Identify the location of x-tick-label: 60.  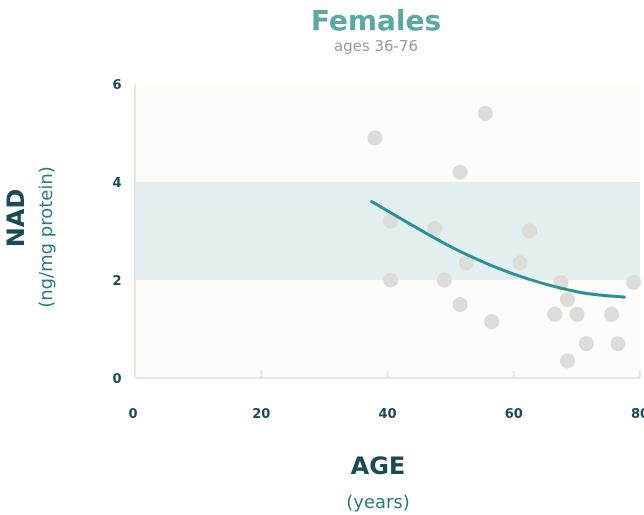
(514, 414).